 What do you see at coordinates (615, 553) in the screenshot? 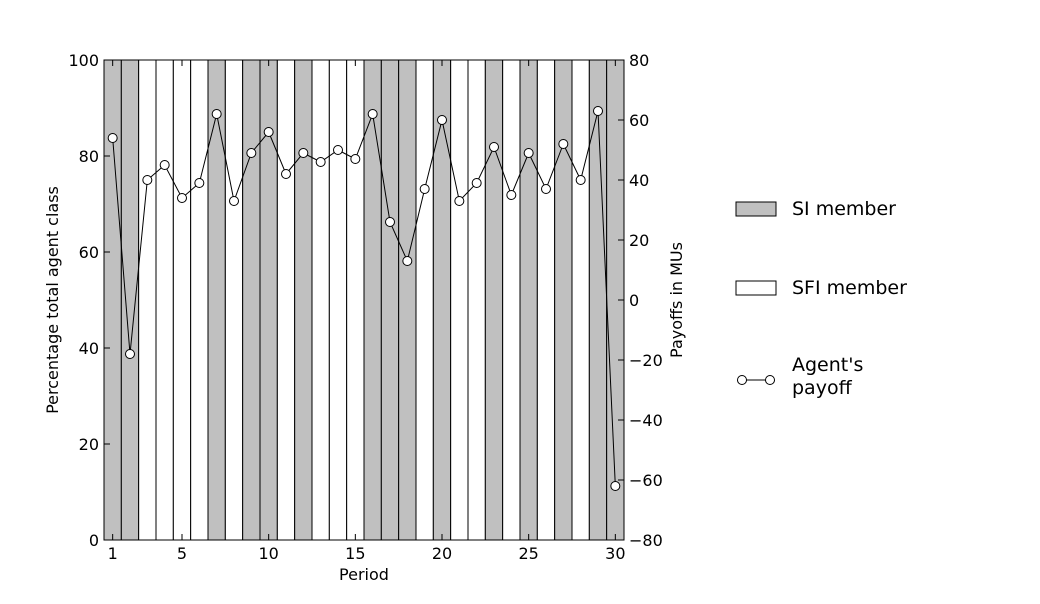
I see `x-tick-label: 30` at bounding box center [615, 553].